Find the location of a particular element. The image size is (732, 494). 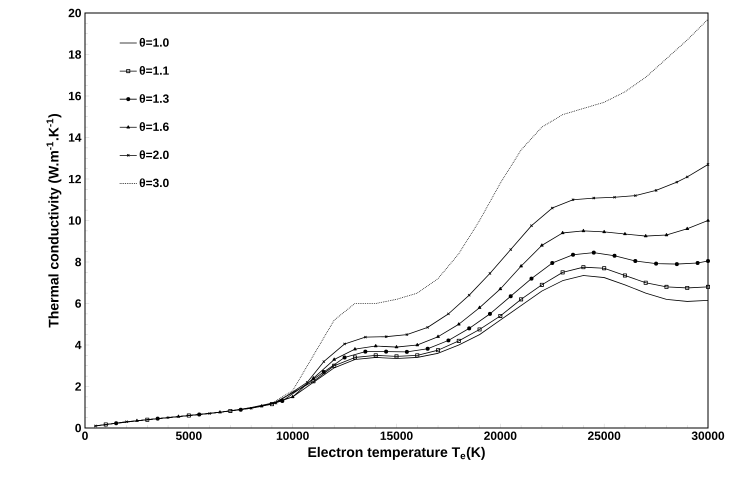

legend-label: θ=1.6 is located at coordinates (154, 126).